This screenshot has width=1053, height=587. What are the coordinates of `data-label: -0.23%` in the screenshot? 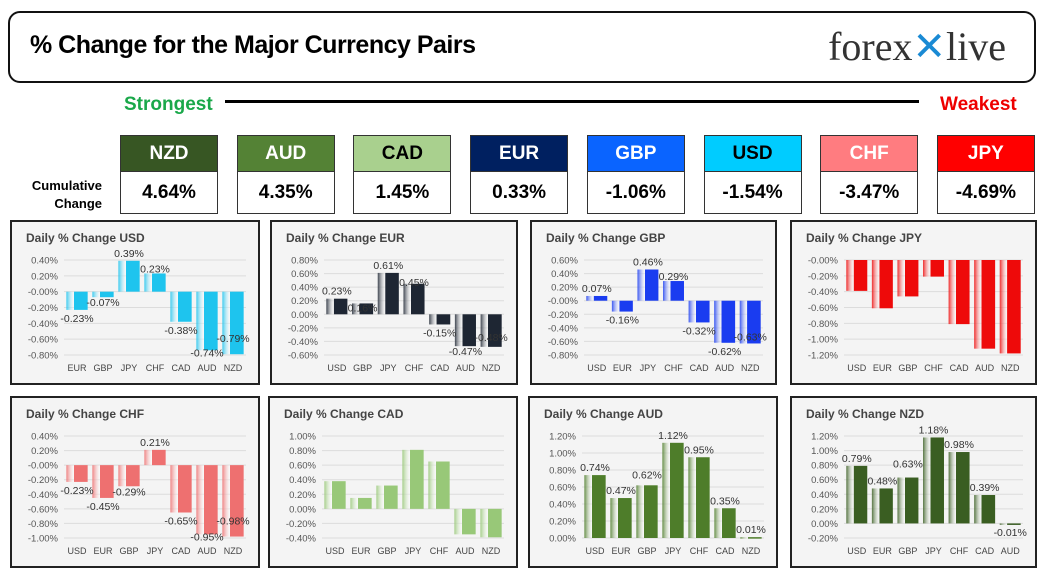 It's located at (76, 491).